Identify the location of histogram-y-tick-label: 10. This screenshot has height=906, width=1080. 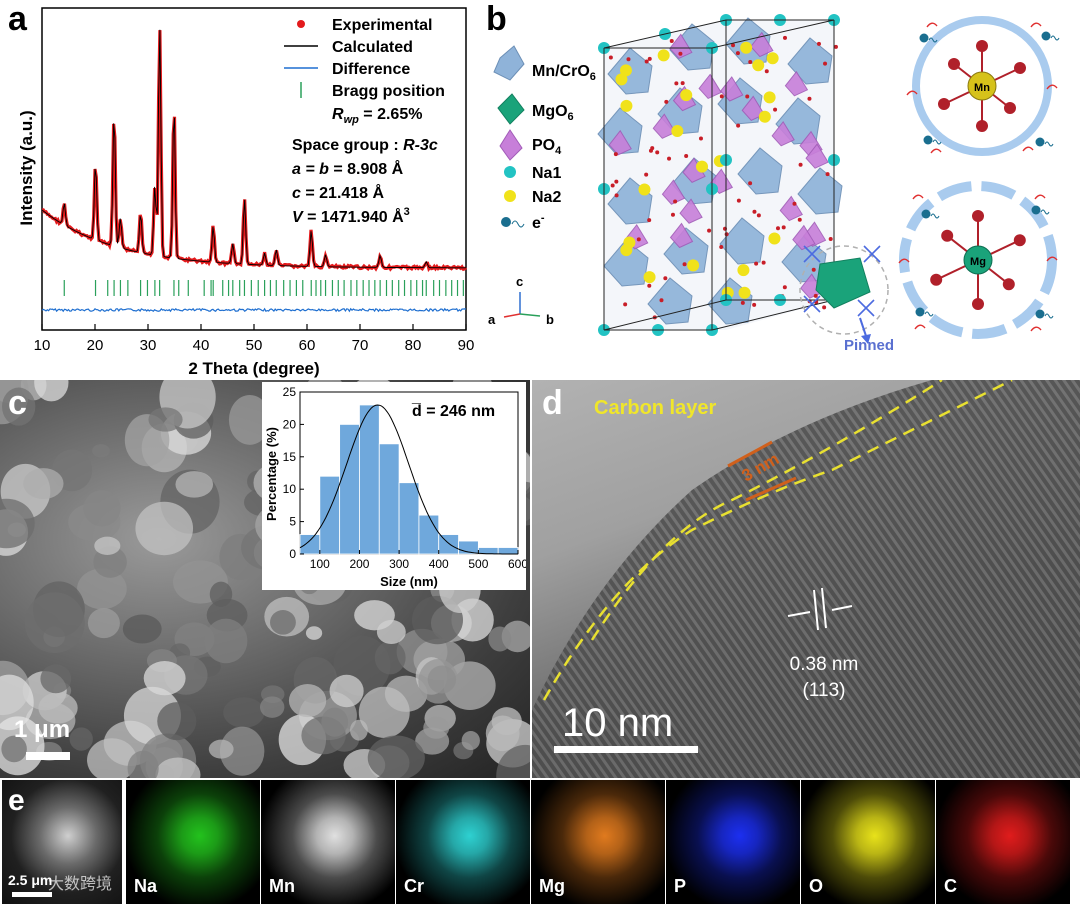
(290, 489).